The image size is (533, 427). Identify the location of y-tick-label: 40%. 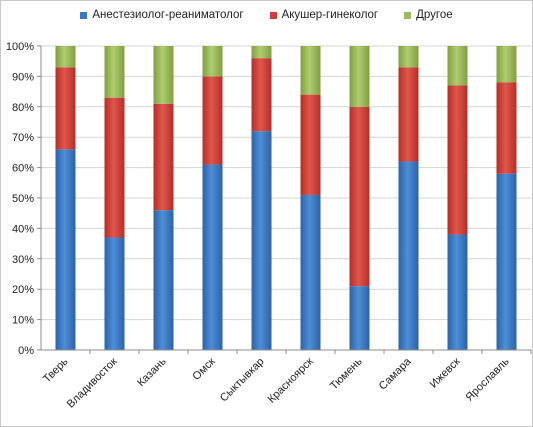
(23, 229).